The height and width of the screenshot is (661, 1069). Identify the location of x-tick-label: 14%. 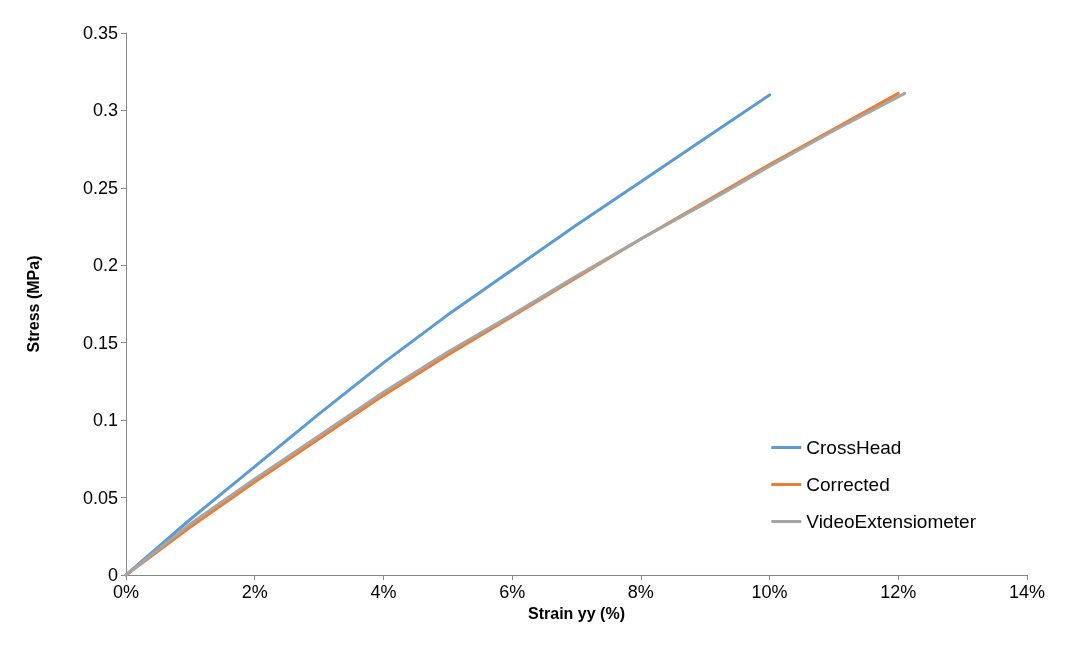
(1027, 592).